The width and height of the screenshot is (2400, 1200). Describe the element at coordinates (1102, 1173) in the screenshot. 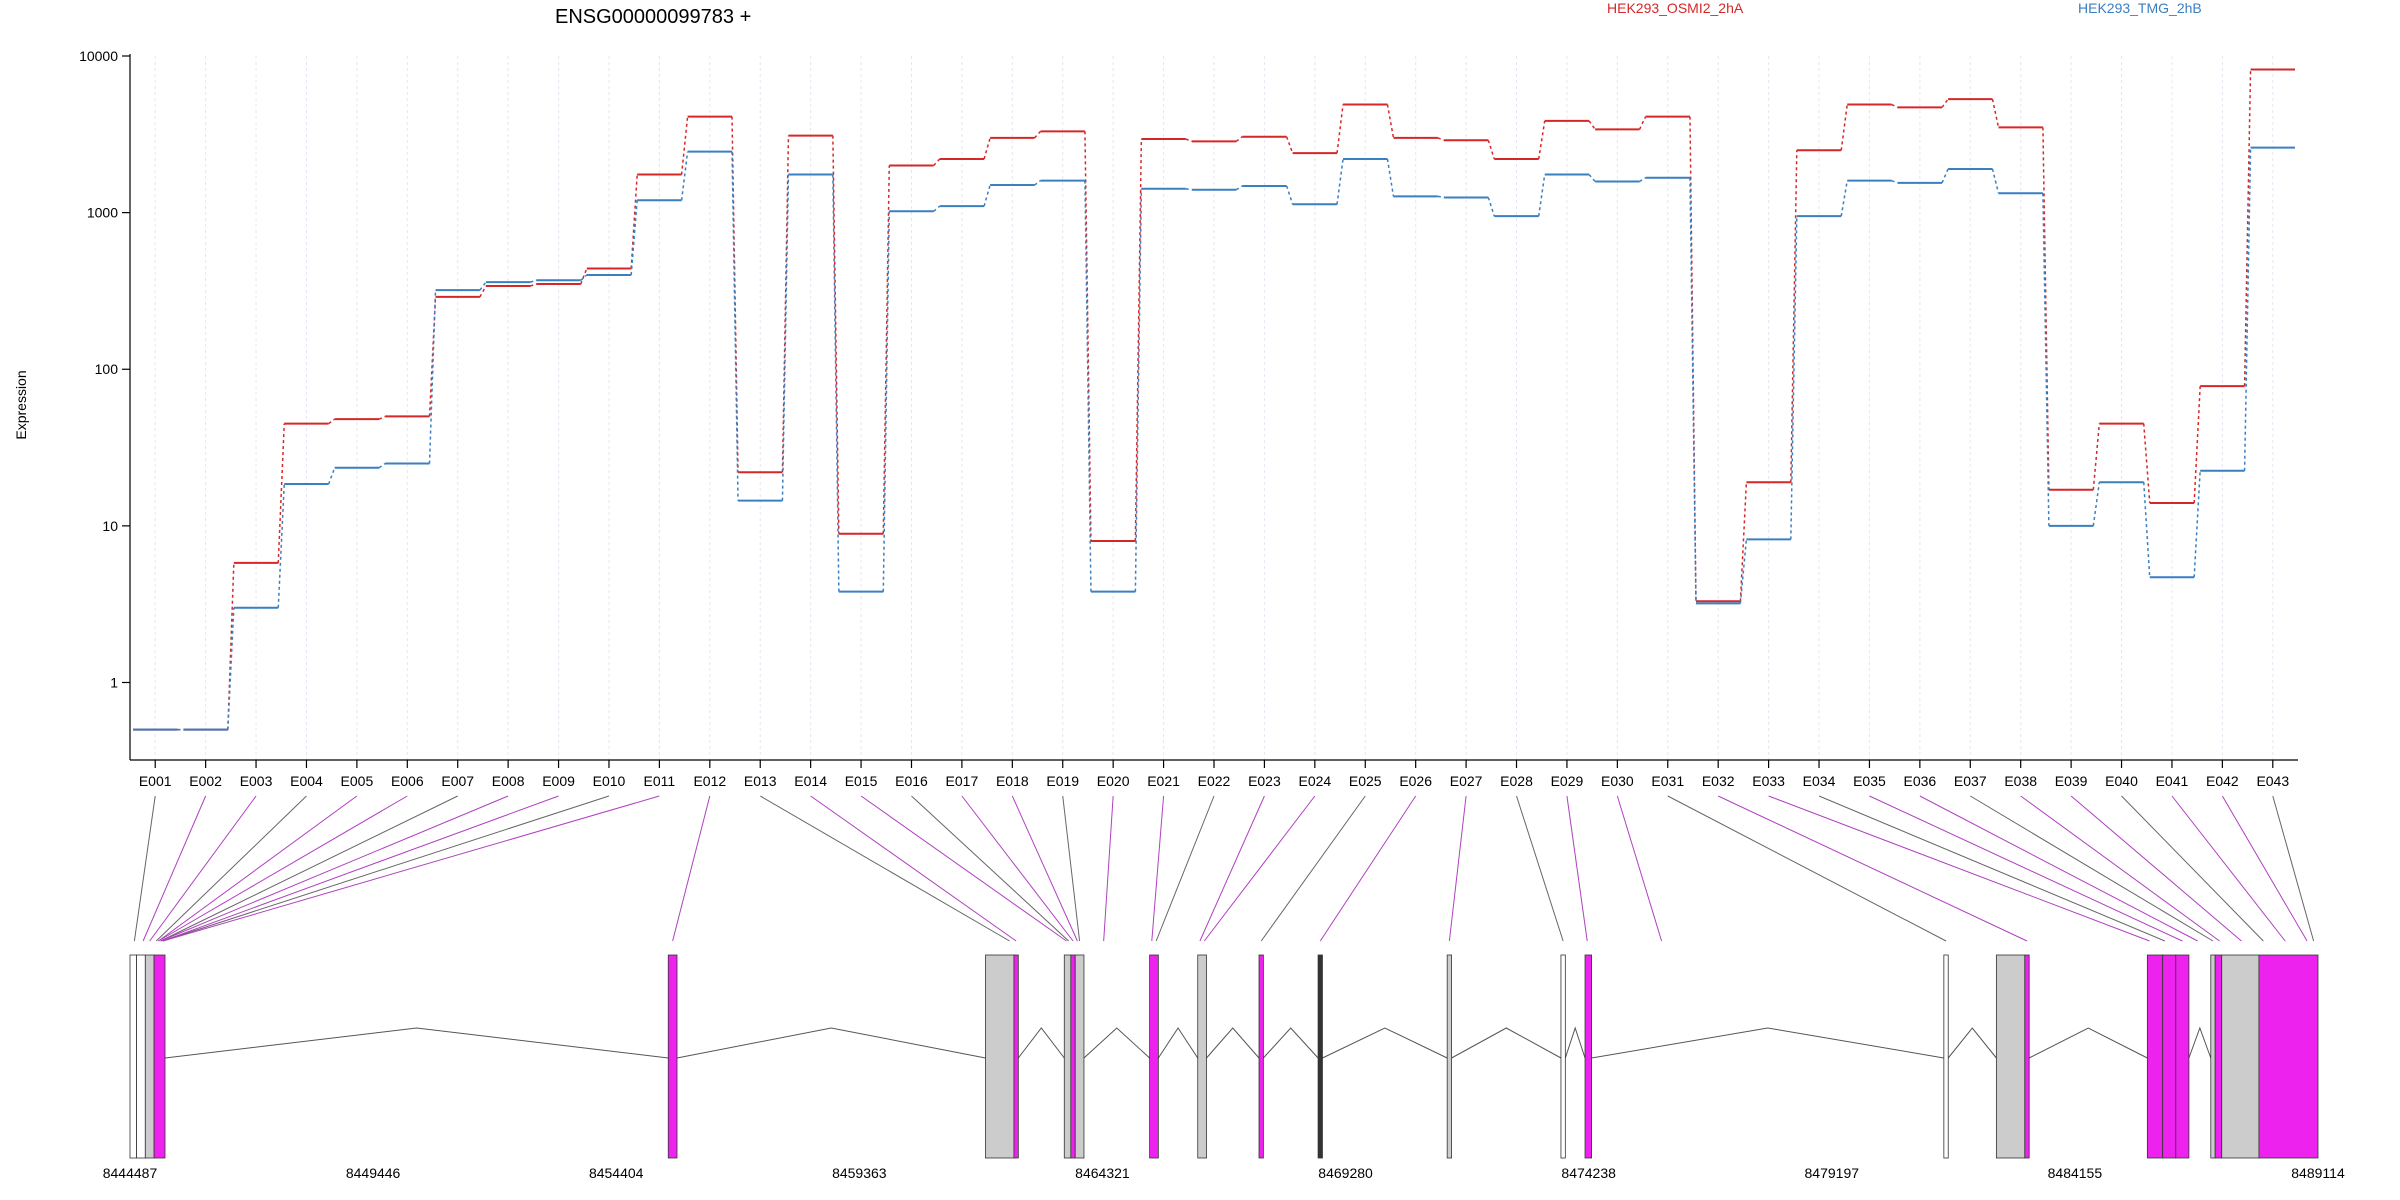

I see `genome-coordinate-8464321: 8464321` at that location.